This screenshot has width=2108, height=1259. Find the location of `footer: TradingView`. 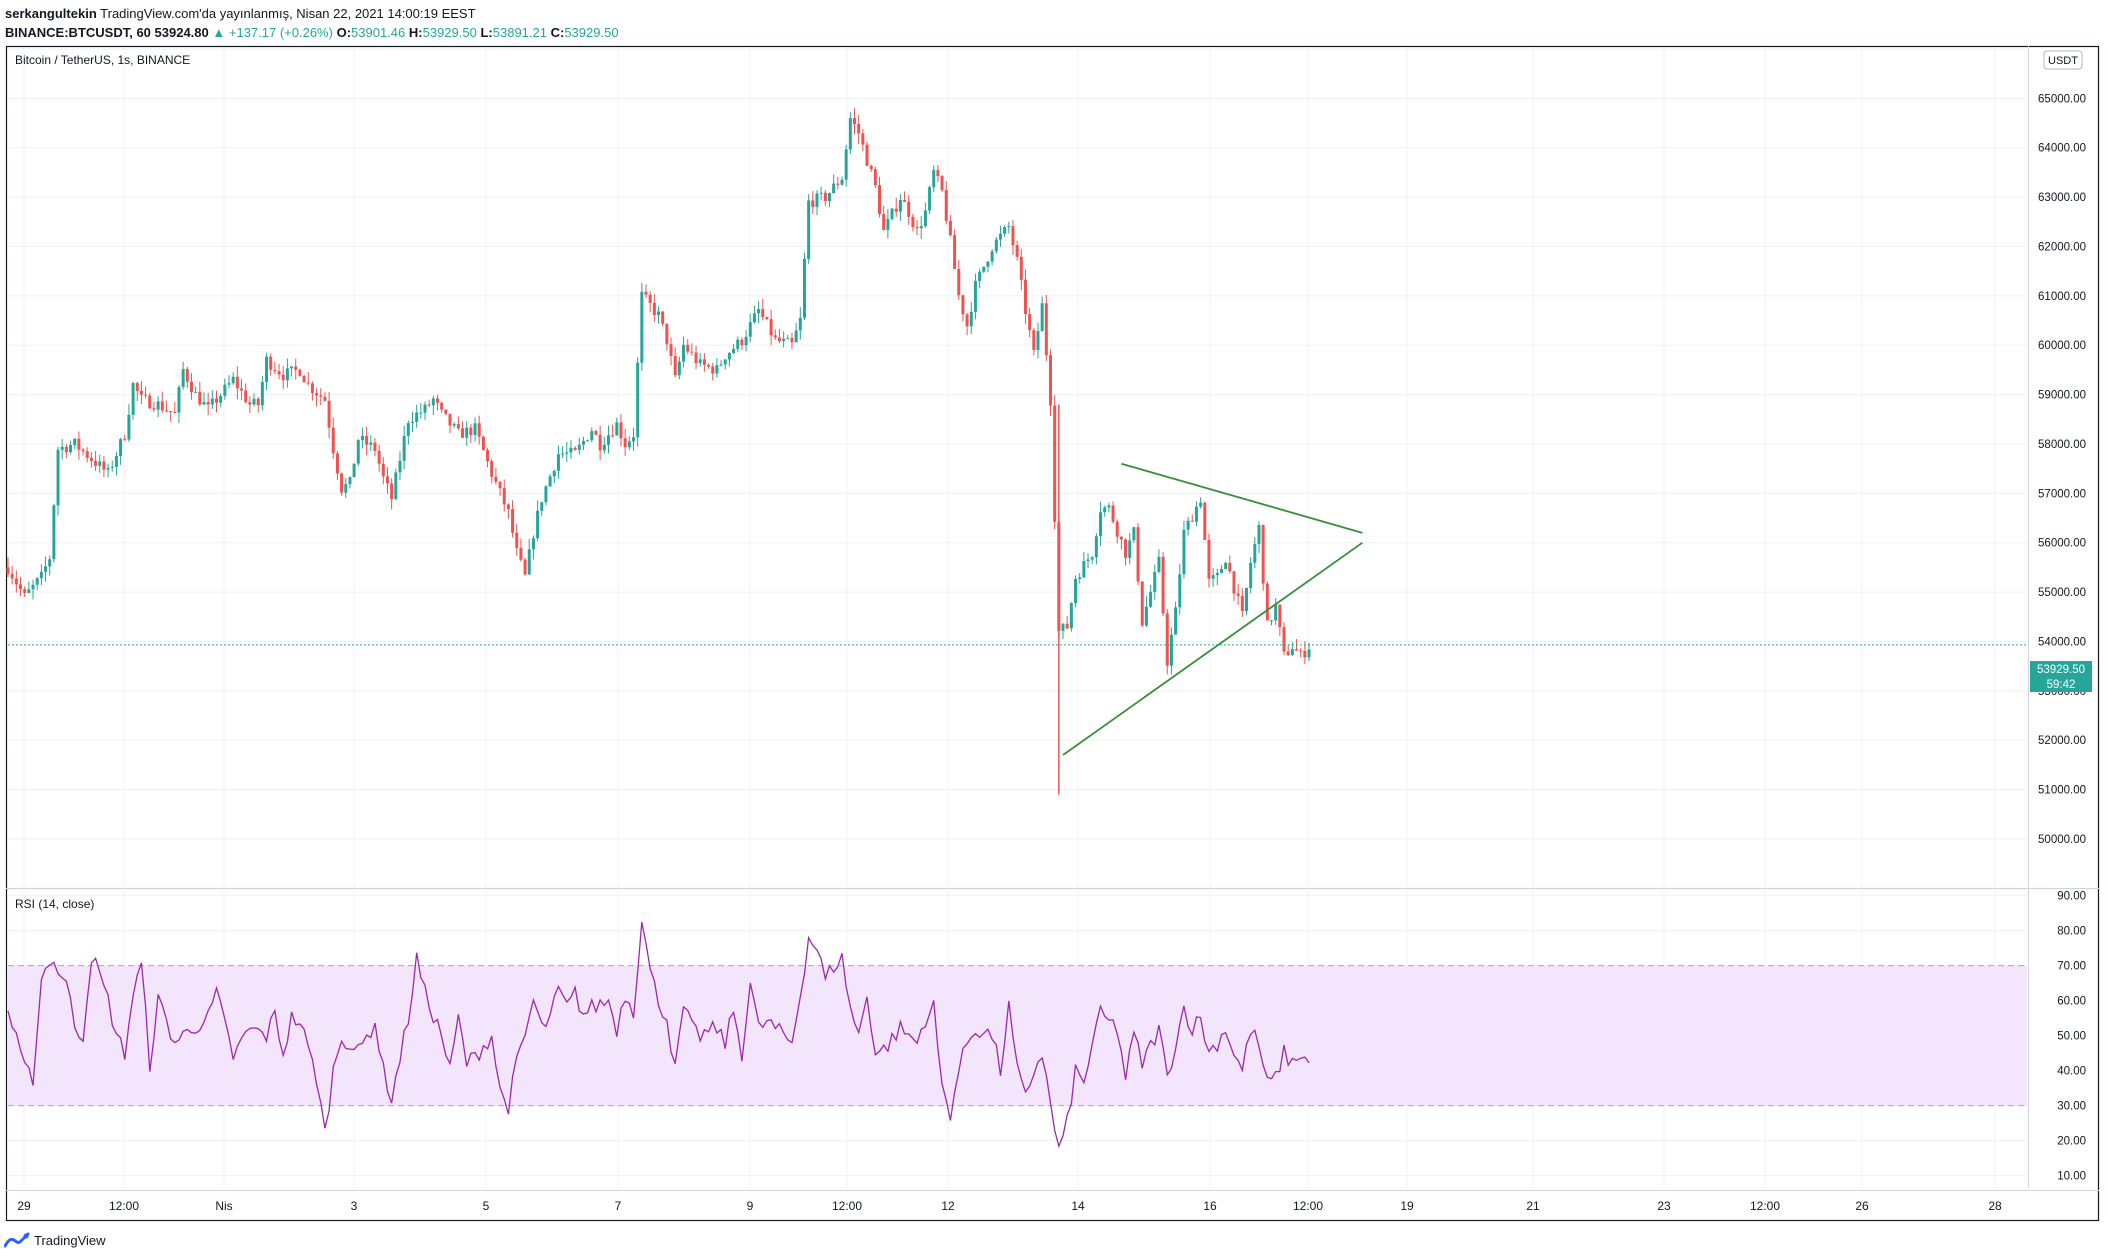

footer: TradingView is located at coordinates (55, 1240).